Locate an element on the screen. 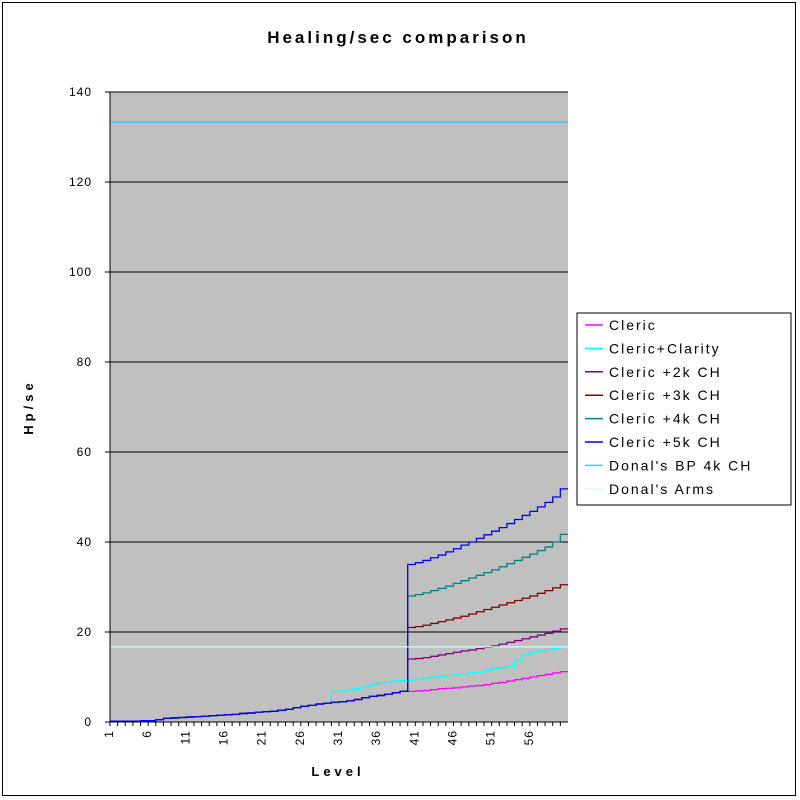 The height and width of the screenshot is (800, 800). x-tick-label: 41 is located at coordinates (414, 737).